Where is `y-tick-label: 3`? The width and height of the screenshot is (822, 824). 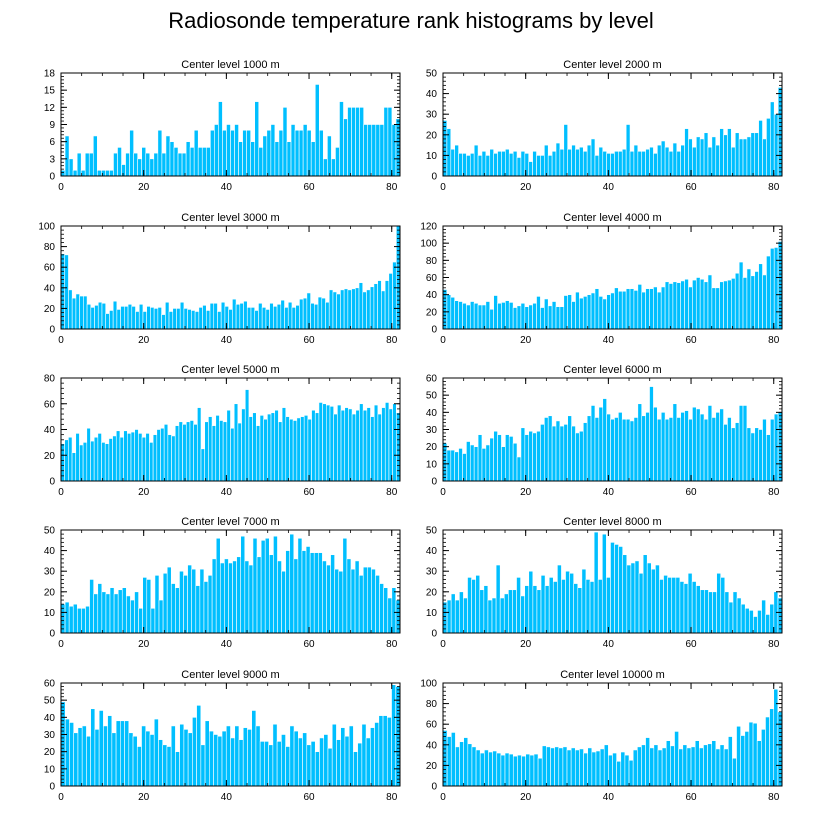 y-tick-label: 3 is located at coordinates (52, 159).